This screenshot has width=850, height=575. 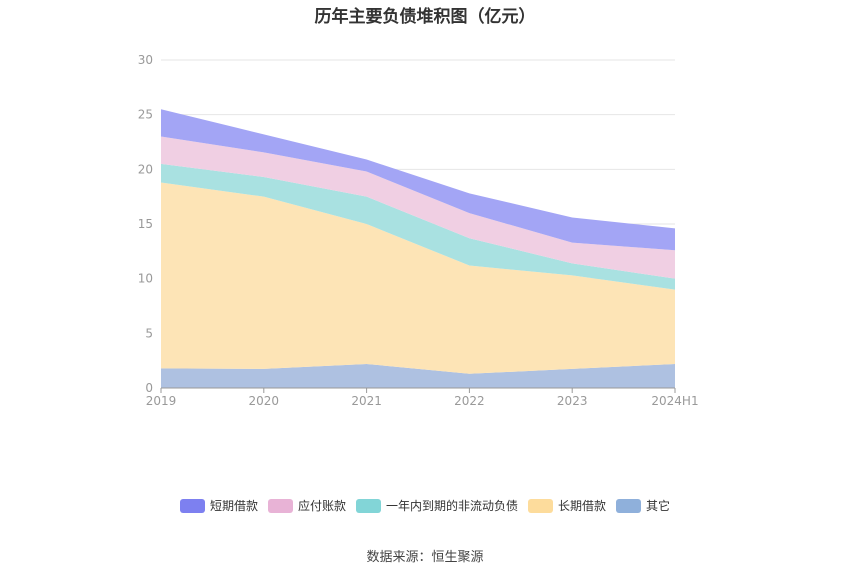 What do you see at coordinates (264, 401) in the screenshot?
I see `x-tick-label: 2020` at bounding box center [264, 401].